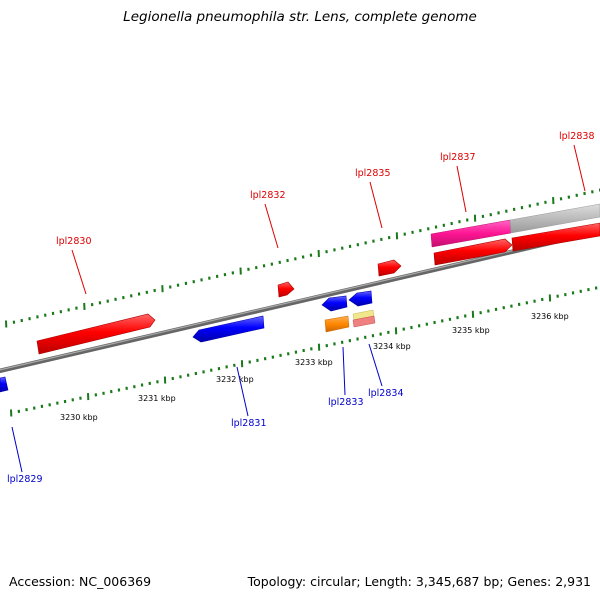  What do you see at coordinates (271, 226) in the screenshot?
I see `leader-line-lpl2832` at bounding box center [271, 226].